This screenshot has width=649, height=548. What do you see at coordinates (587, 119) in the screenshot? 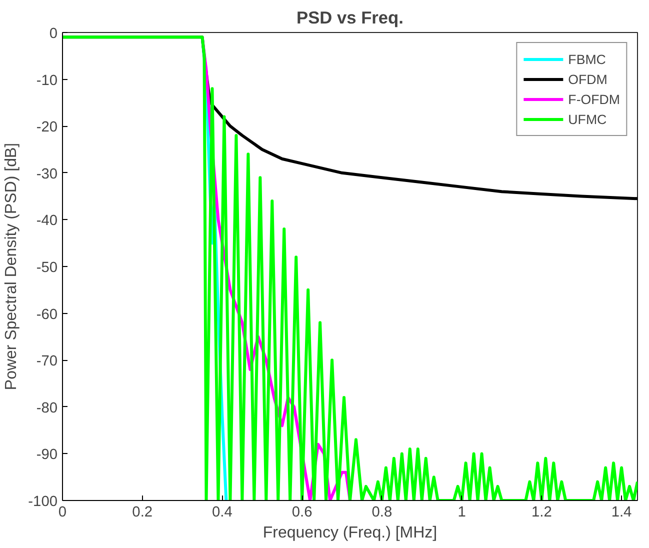
I see `legend-label: UFMC` at bounding box center [587, 119].